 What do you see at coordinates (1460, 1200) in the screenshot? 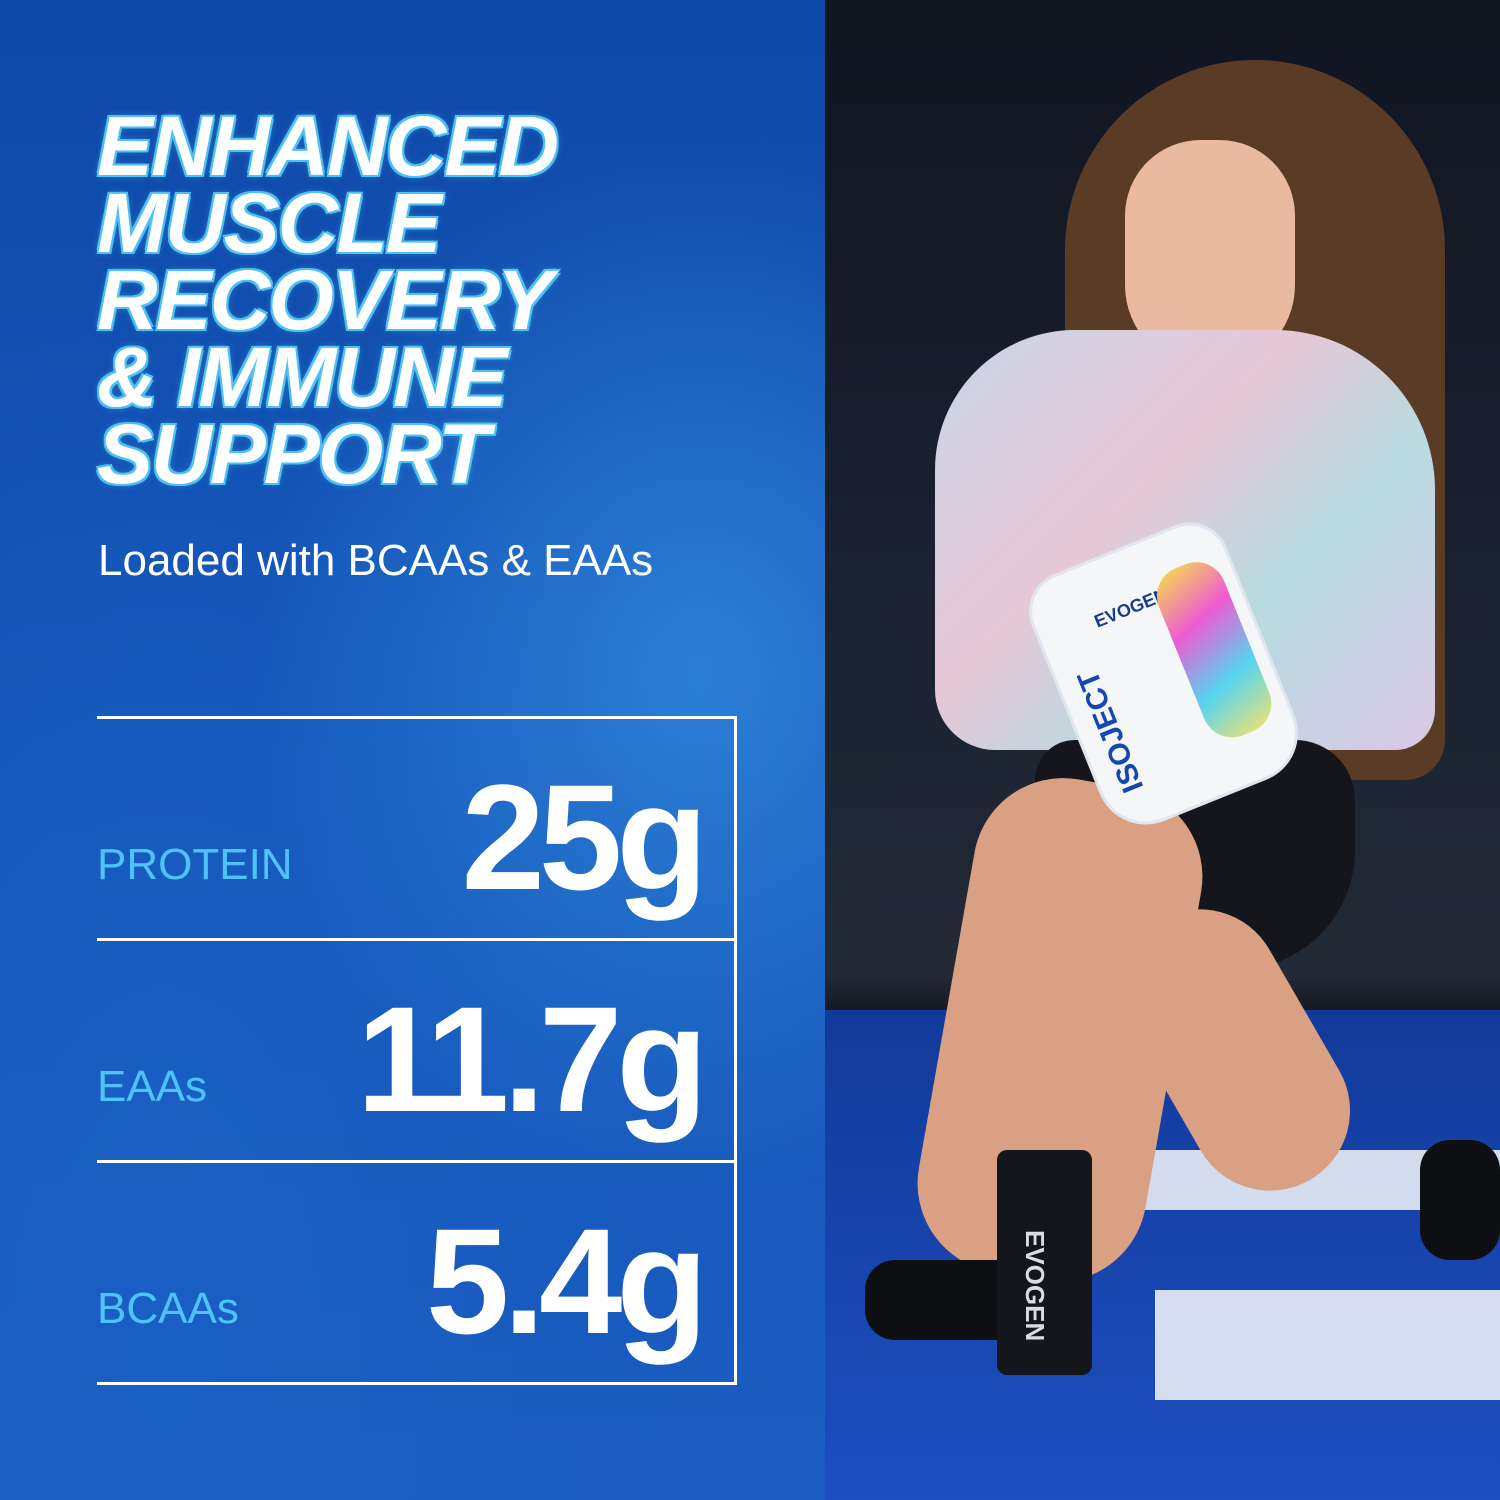
I see `shoe` at bounding box center [1460, 1200].